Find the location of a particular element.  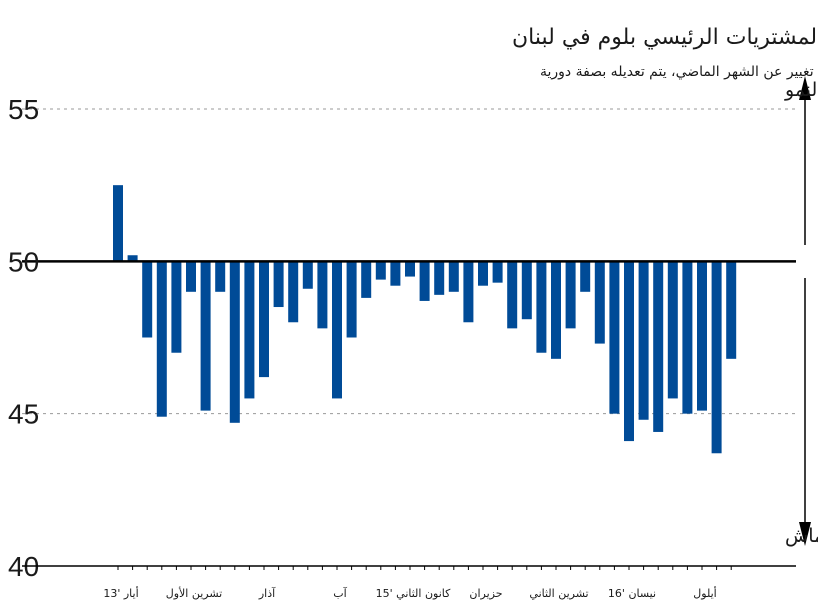

x-tick-label: تشرين الثاني is located at coordinates (558, 593).